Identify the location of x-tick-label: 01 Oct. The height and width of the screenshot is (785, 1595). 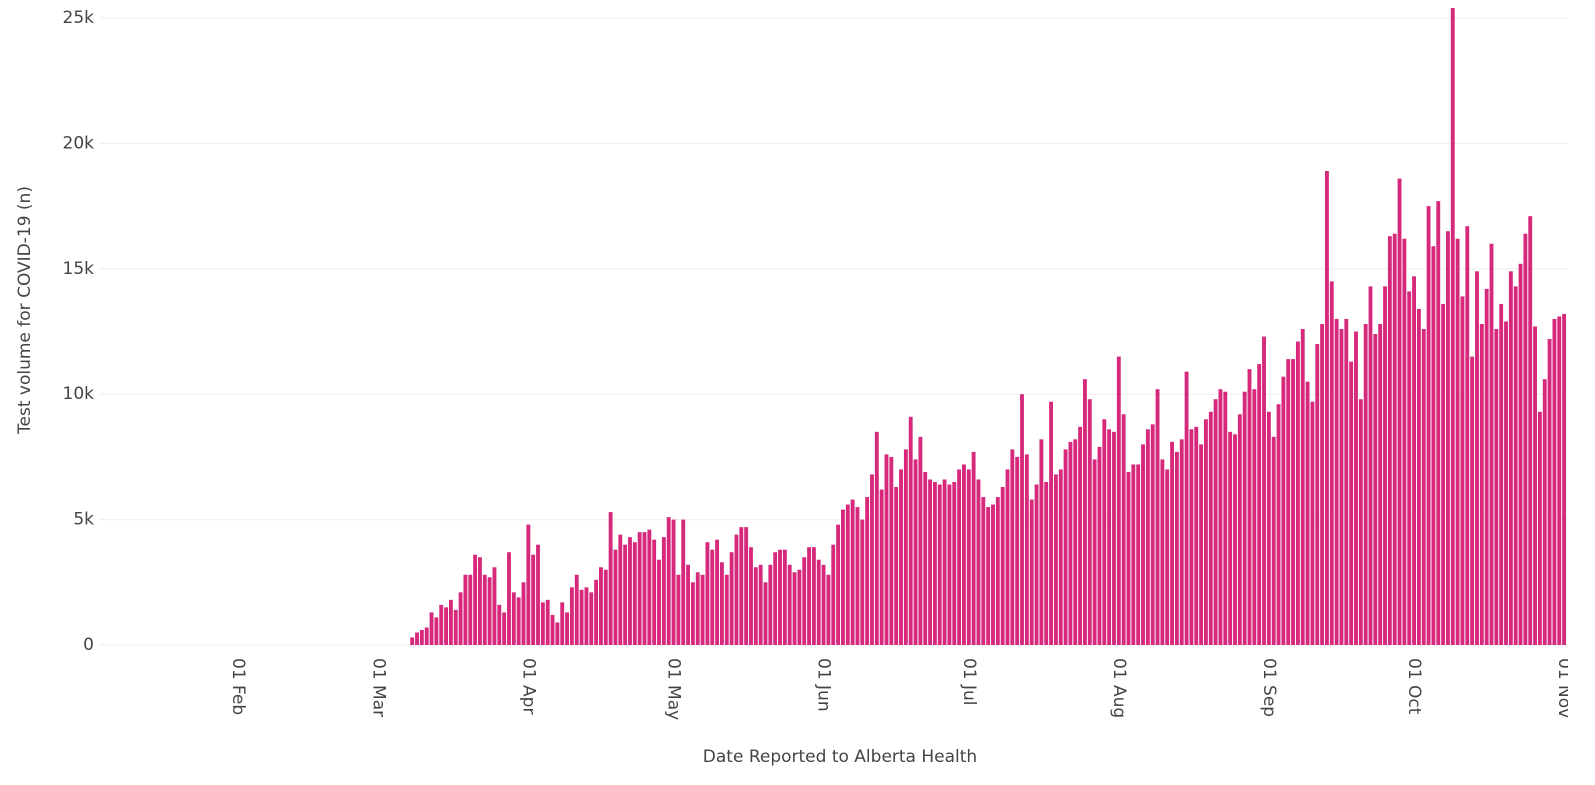
(1414, 686).